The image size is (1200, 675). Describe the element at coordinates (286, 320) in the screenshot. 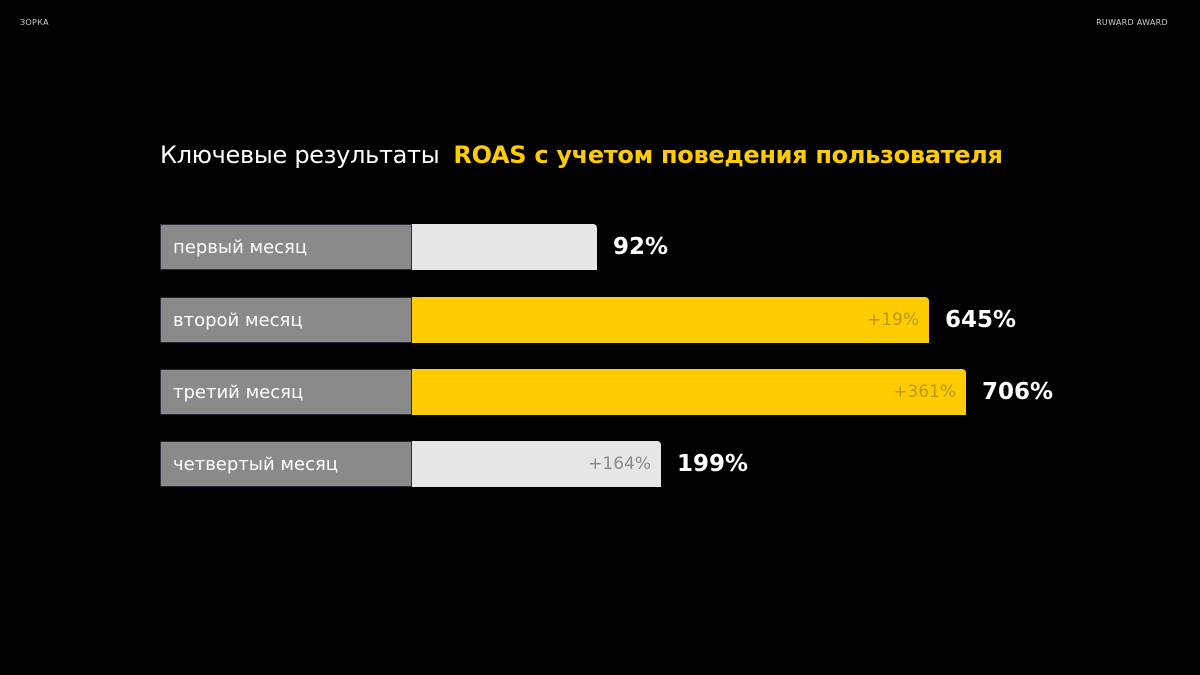

I see `category-label: второй месяц` at that location.